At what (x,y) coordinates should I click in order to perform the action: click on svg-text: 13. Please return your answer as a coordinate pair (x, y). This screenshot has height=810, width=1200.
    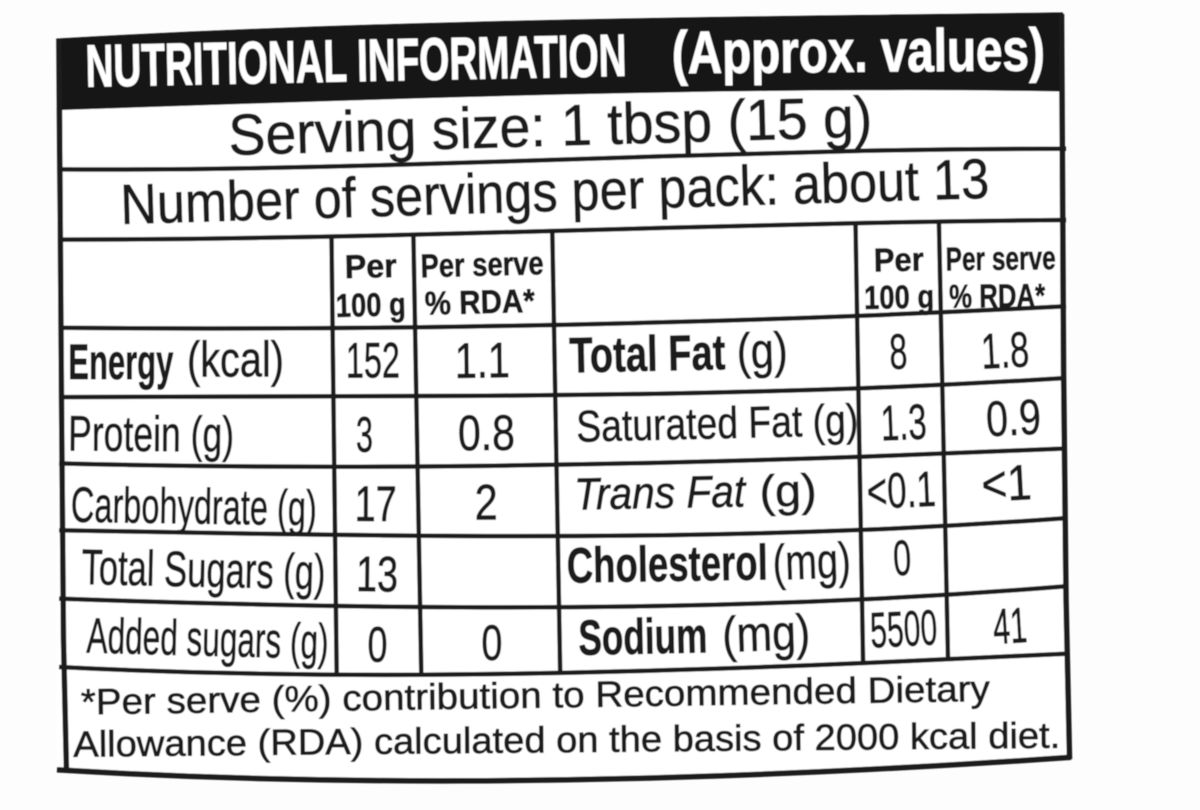
    Looking at the image, I should click on (377, 574).